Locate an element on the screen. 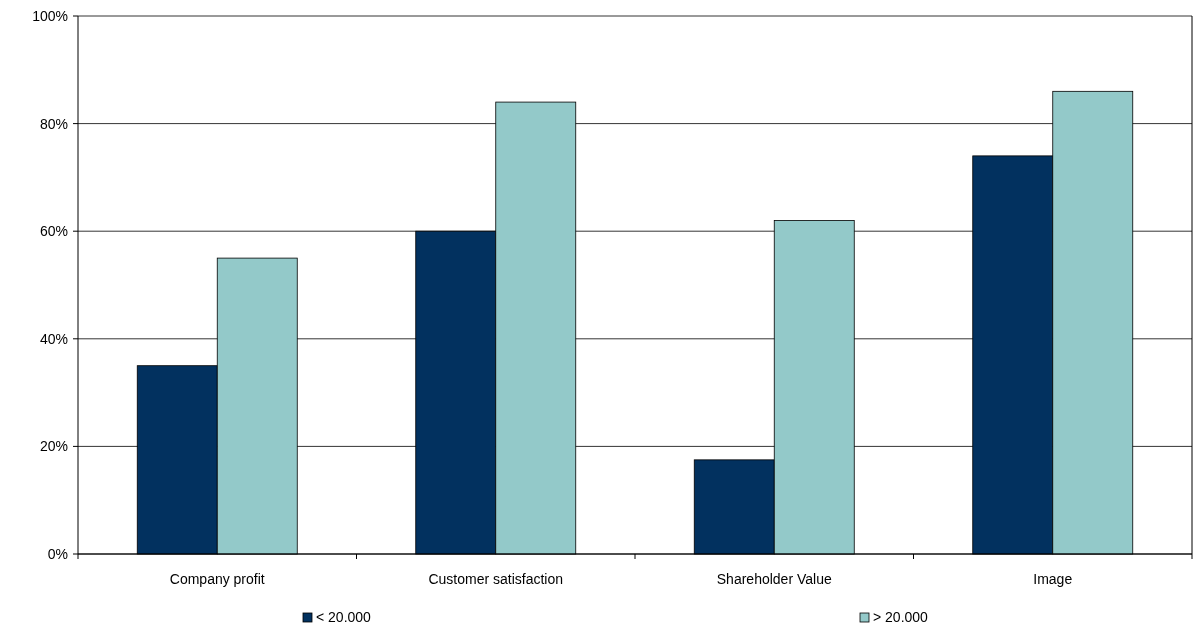 The height and width of the screenshot is (630, 1193). x-tick-label: Image is located at coordinates (1053, 579).